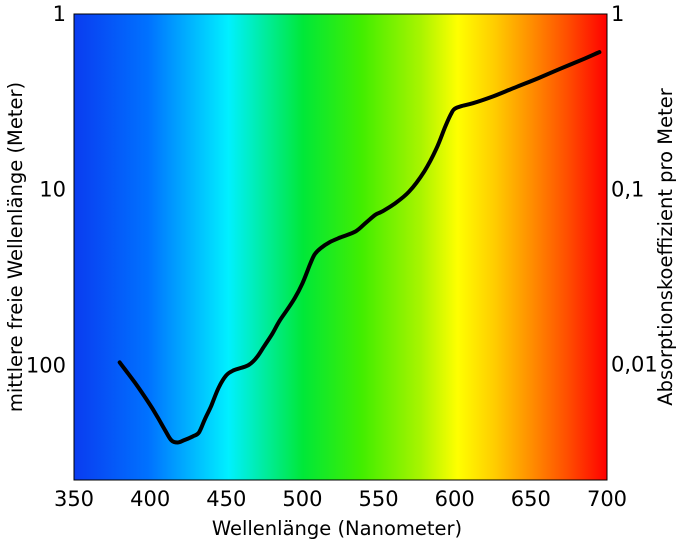  I want to click on right-axis-ticks: 1 0,1 0,01, so click(634, 189).